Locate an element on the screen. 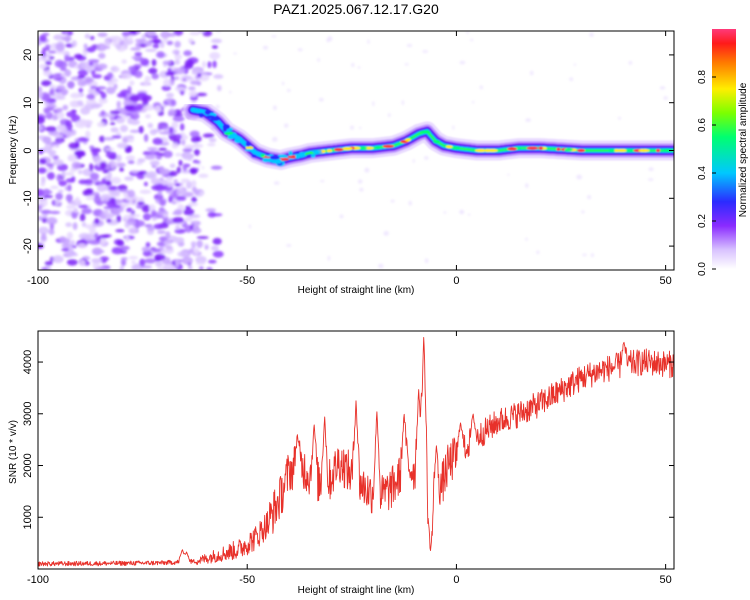 This screenshot has height=600, width=750. colorbar-label: Normalized spectral amplitude is located at coordinates (743, 149).